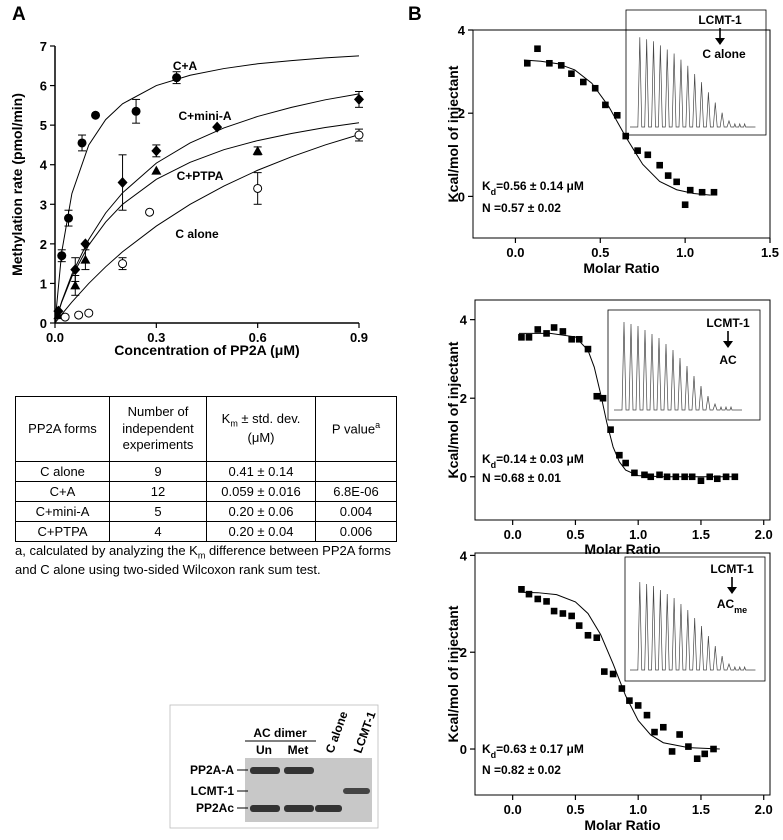 The height and width of the screenshot is (840, 783). What do you see at coordinates (44, 165) in the screenshot?
I see `y-tick-label: 4` at bounding box center [44, 165].